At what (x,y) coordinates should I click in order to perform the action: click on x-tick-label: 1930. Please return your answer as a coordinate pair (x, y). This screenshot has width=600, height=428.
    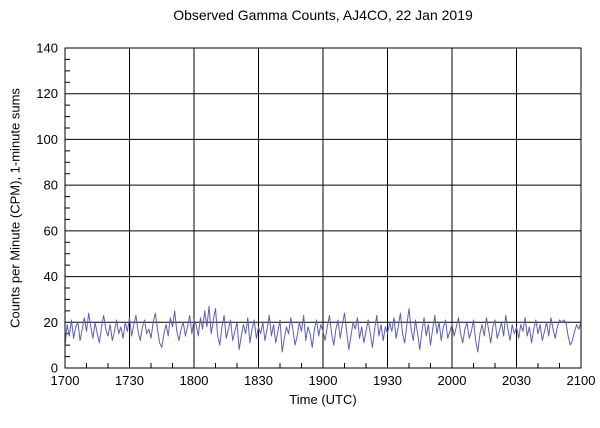
    Looking at the image, I should click on (387, 380).